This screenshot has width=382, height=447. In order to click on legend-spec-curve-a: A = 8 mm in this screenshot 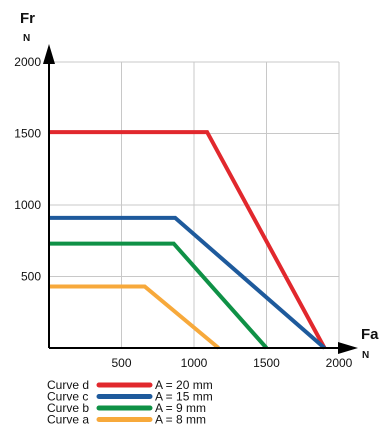, I will do `click(180, 420)`.